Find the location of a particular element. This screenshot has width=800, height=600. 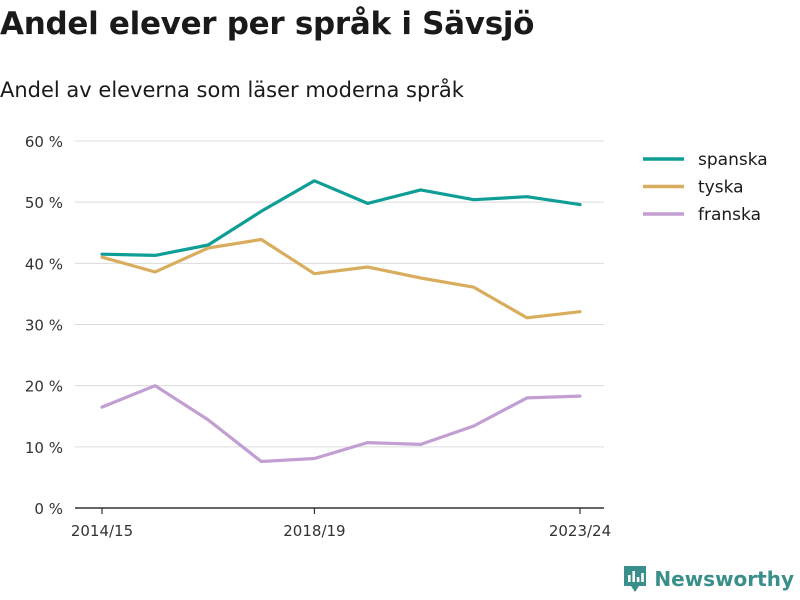

y-tick-label: 40 % is located at coordinates (44, 264).